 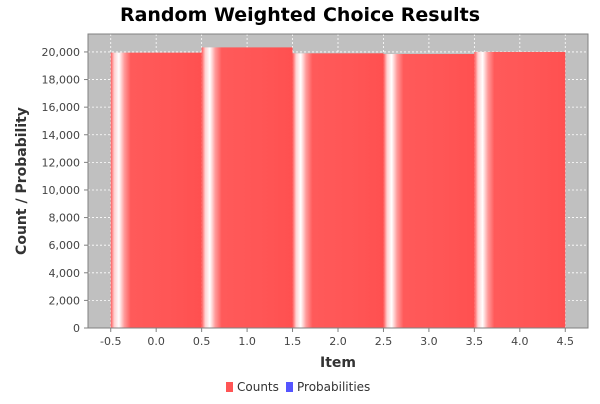 What do you see at coordinates (202, 341) in the screenshot?
I see `x-tick-label: 0.5` at bounding box center [202, 341].